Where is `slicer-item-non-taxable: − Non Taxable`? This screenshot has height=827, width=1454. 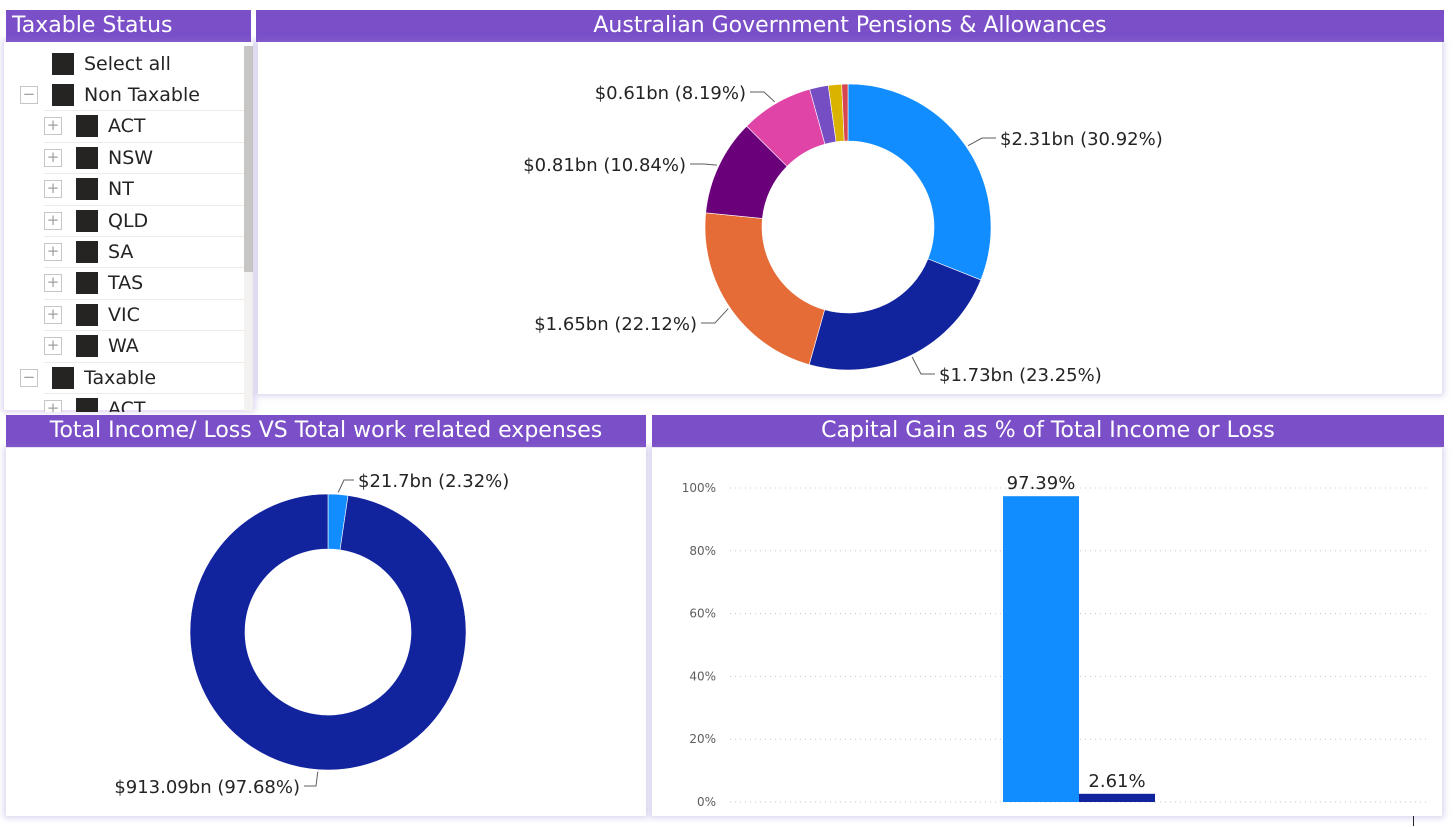
slicer-item-non-taxable: − Non Taxable is located at coordinates (110, 94).